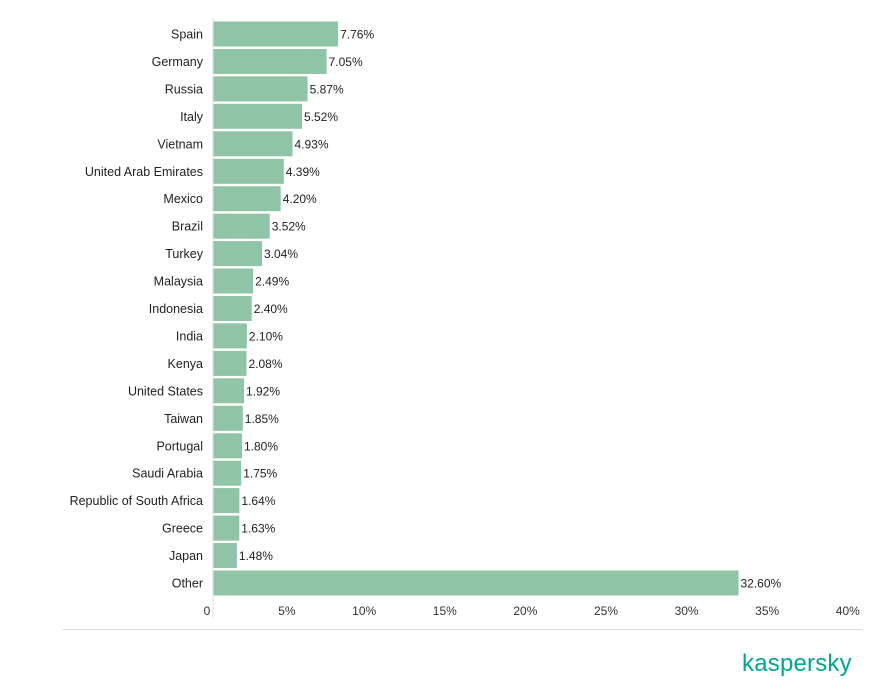 The height and width of the screenshot is (693, 890). What do you see at coordinates (261, 446) in the screenshot?
I see `value-label: 1.80%` at bounding box center [261, 446].